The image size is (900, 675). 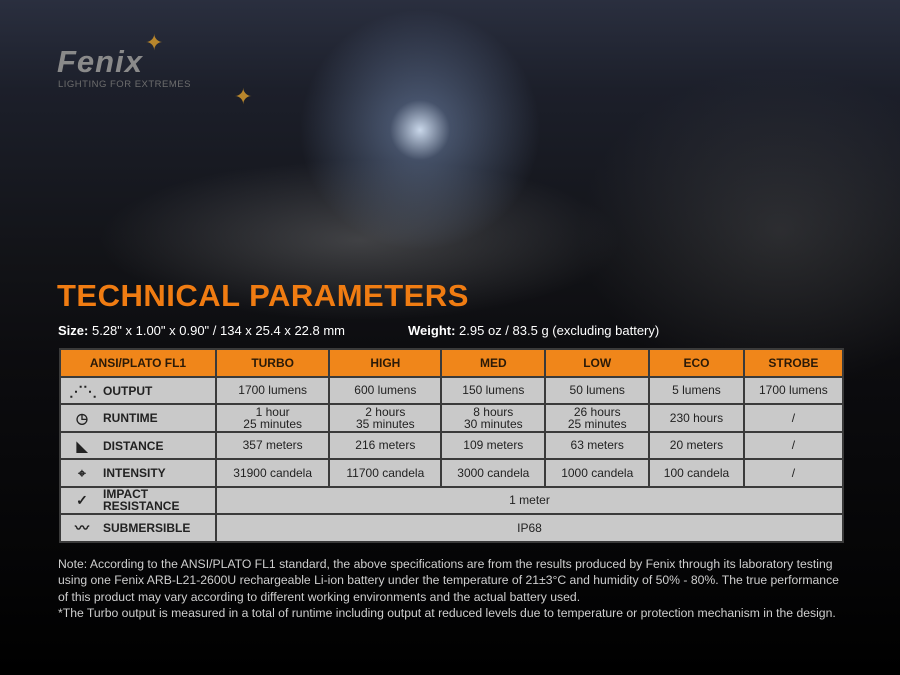 I want to click on cell-line: 26 hours, so click(x=597, y=411).